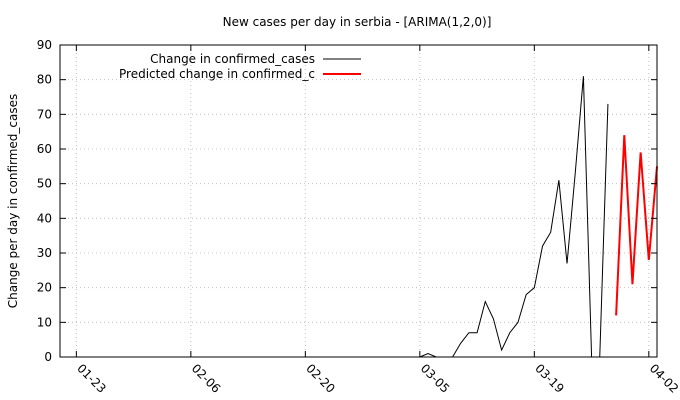 The height and width of the screenshot is (400, 680). Describe the element at coordinates (549, 378) in the screenshot. I see `x-tick-label: 03-19` at that location.